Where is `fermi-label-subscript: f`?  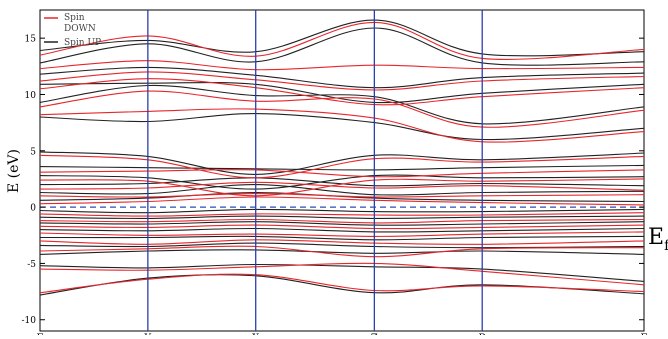
fermi-label-subscript: f is located at coordinates (666, 246).